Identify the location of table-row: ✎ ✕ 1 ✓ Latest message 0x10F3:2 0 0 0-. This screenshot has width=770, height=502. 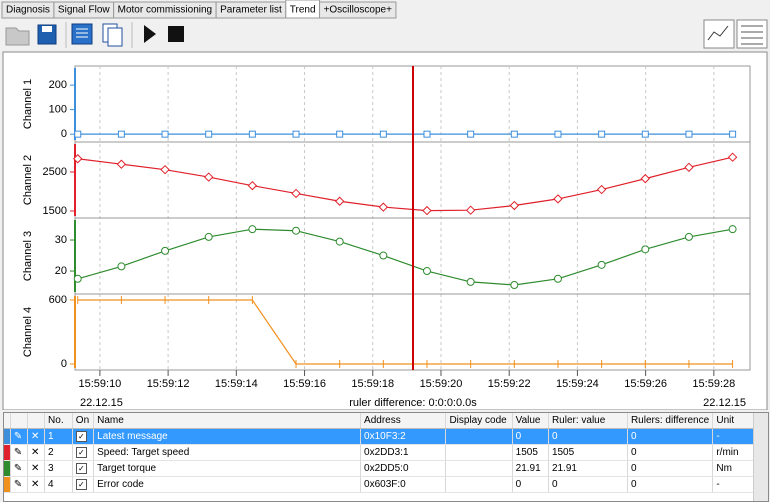
(379, 436).